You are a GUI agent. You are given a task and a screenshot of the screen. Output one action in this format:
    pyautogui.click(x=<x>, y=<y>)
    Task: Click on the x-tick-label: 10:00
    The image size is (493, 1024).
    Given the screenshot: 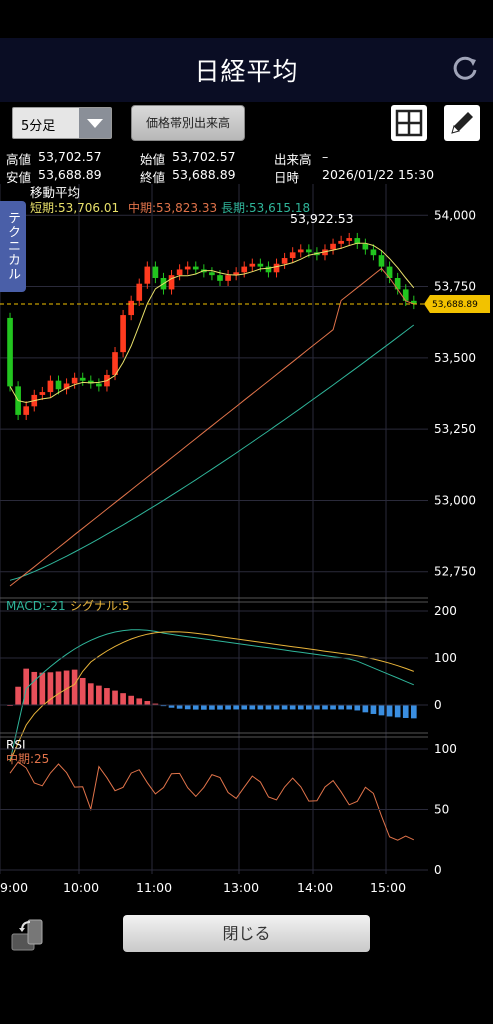 What is the action you would take?
    pyautogui.click(x=81, y=887)
    